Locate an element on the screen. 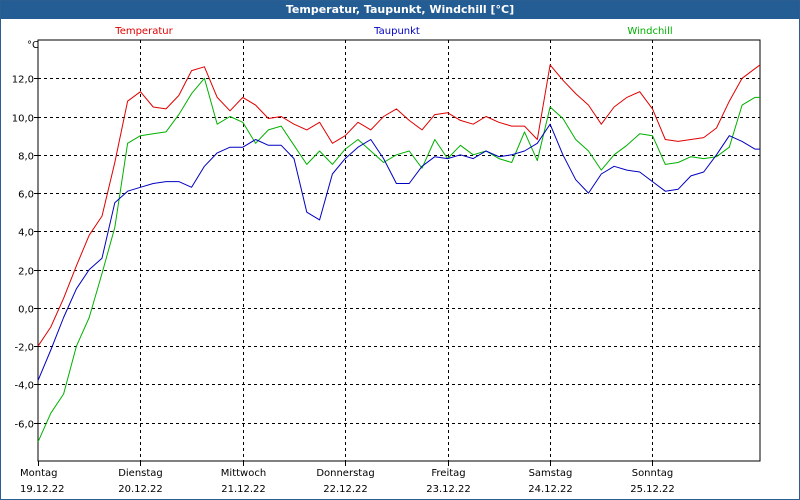  y-tick-label: -2,0 is located at coordinates (24, 348).